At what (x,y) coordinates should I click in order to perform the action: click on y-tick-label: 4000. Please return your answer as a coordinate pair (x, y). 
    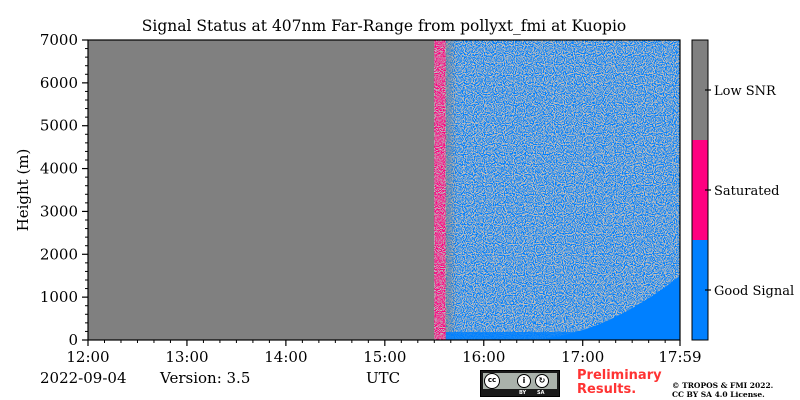
    Looking at the image, I should click on (59, 169).